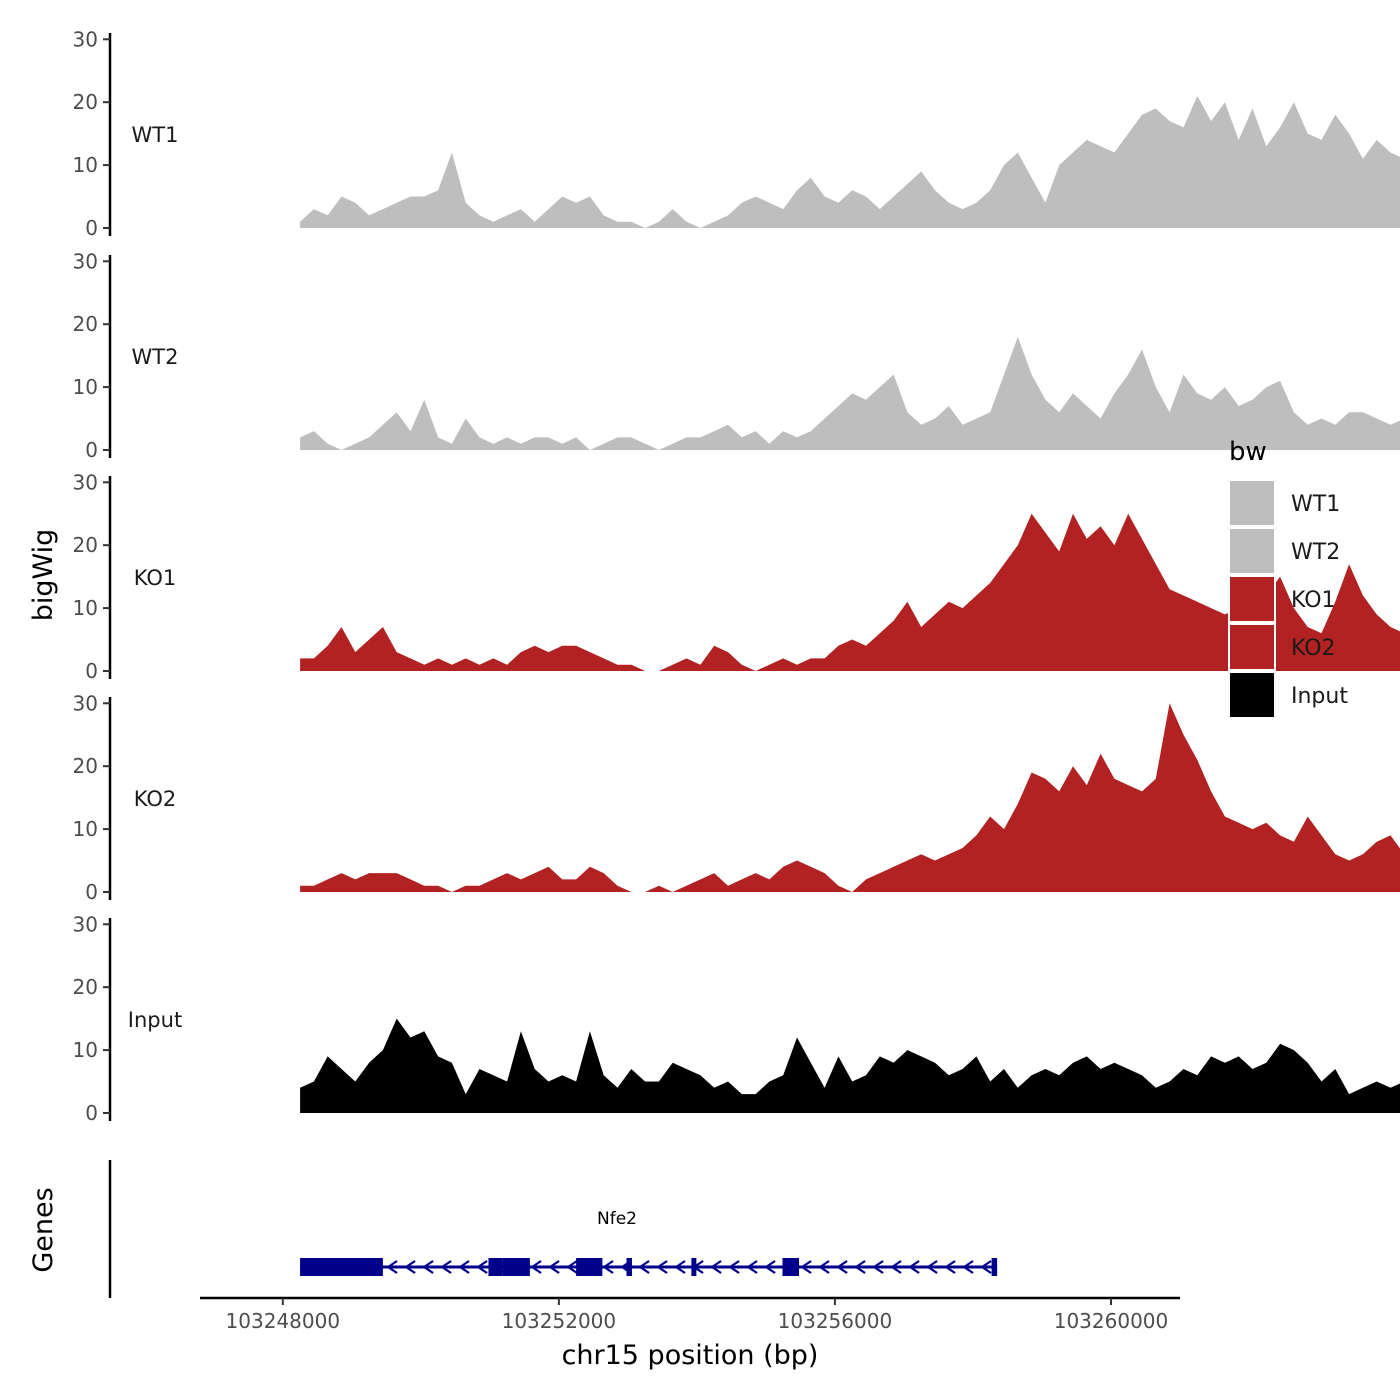 The height and width of the screenshot is (1400, 1400). What do you see at coordinates (850, 797) in the screenshot?
I see `coverage-area-ko2` at bounding box center [850, 797].